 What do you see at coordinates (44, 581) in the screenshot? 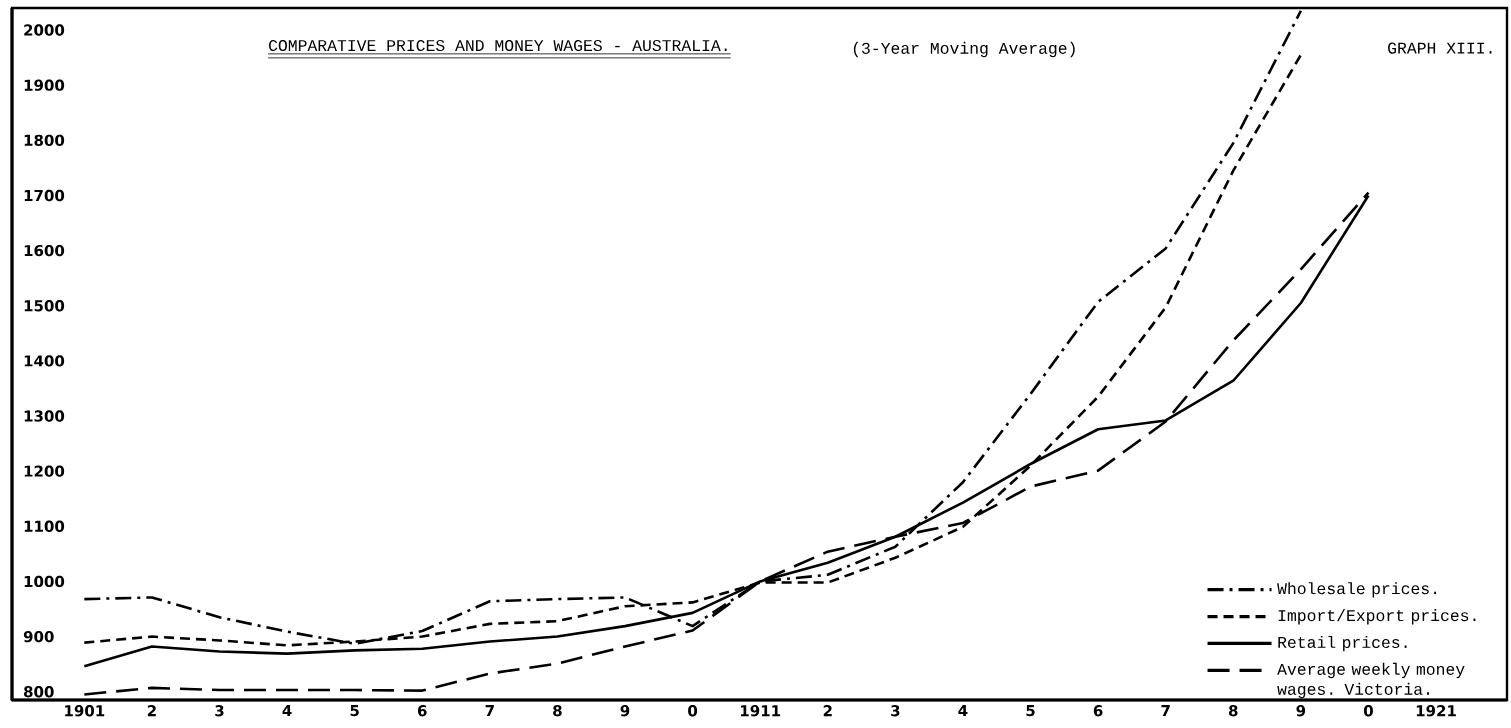
I see `y-tick-label: 1000` at bounding box center [44, 581].